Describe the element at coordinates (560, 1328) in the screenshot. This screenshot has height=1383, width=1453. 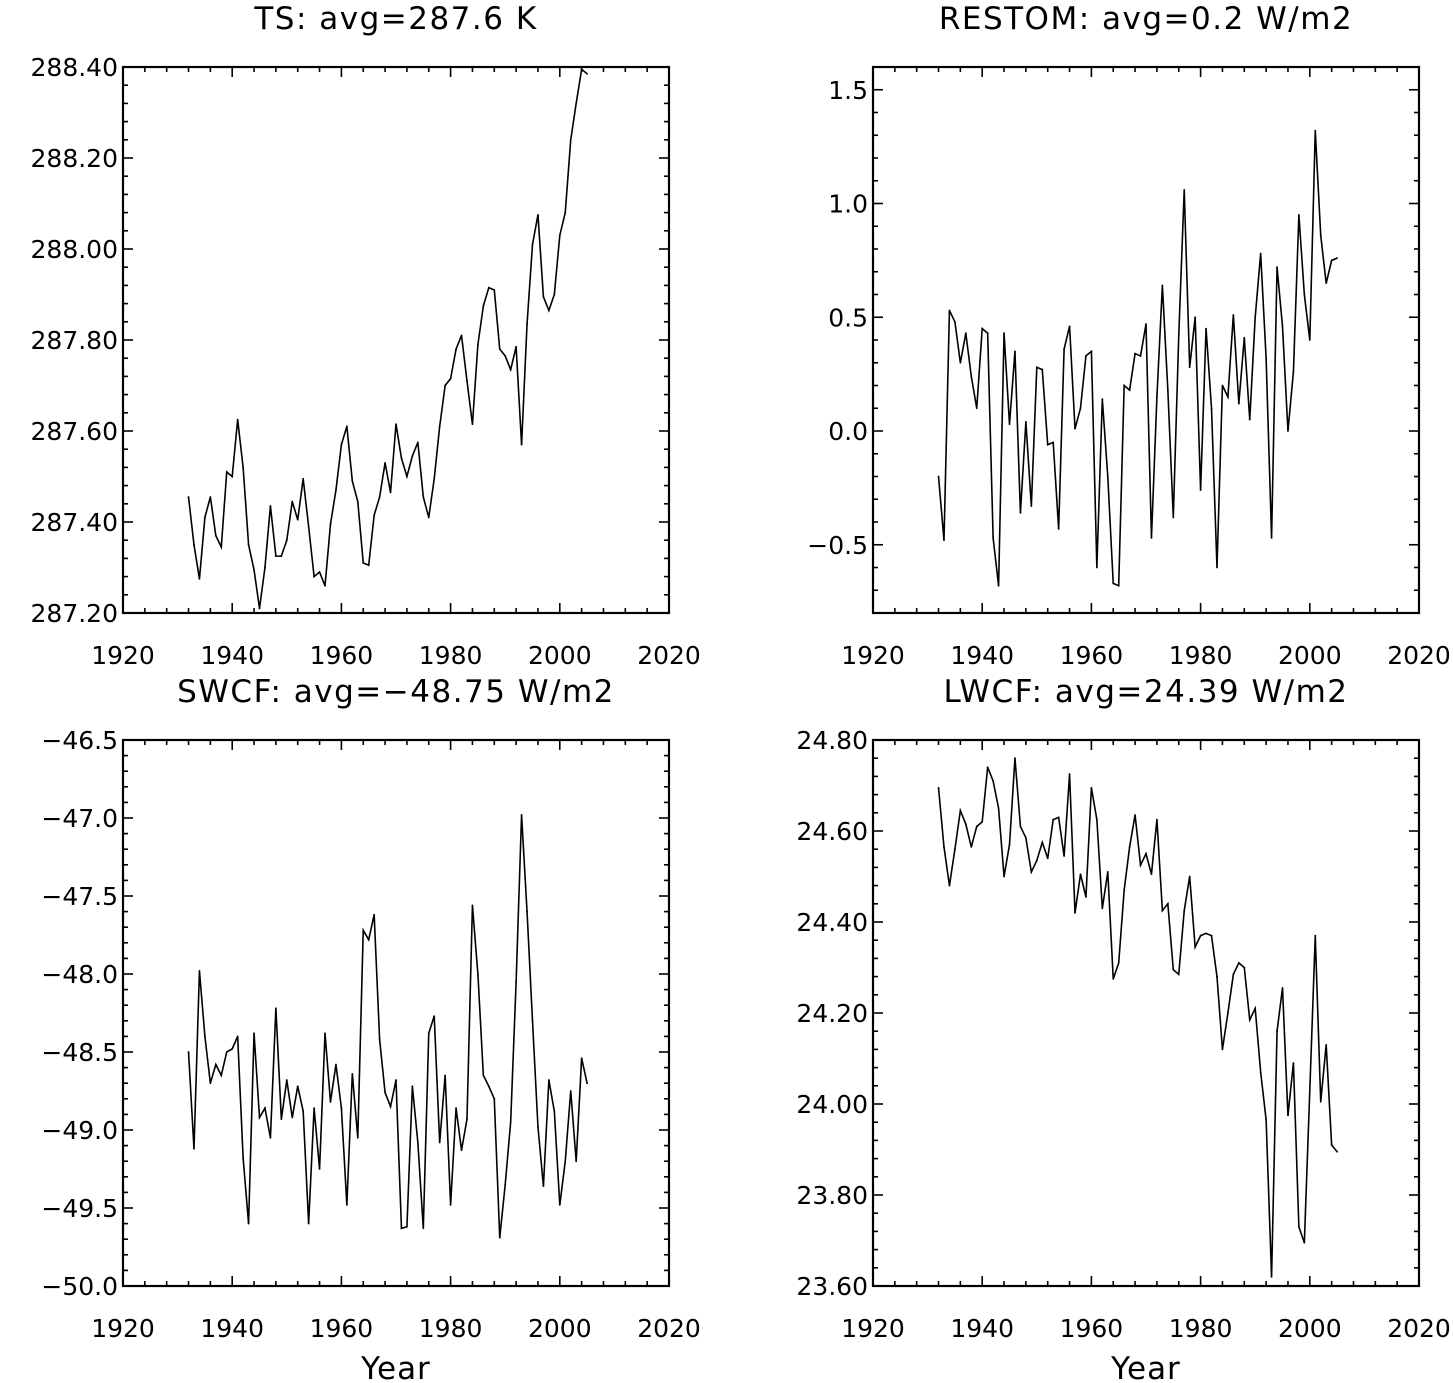
I see `swcf-x-tick-label: 2000` at that location.